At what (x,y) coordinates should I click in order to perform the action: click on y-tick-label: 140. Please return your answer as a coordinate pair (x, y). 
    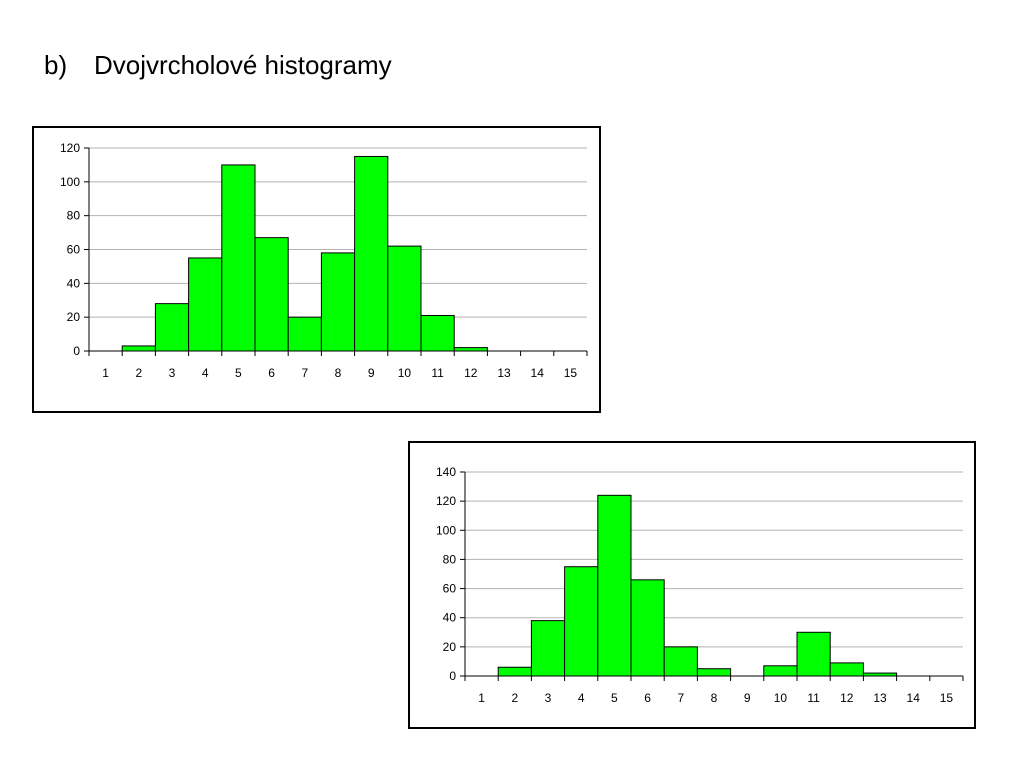
    Looking at the image, I should click on (446, 472).